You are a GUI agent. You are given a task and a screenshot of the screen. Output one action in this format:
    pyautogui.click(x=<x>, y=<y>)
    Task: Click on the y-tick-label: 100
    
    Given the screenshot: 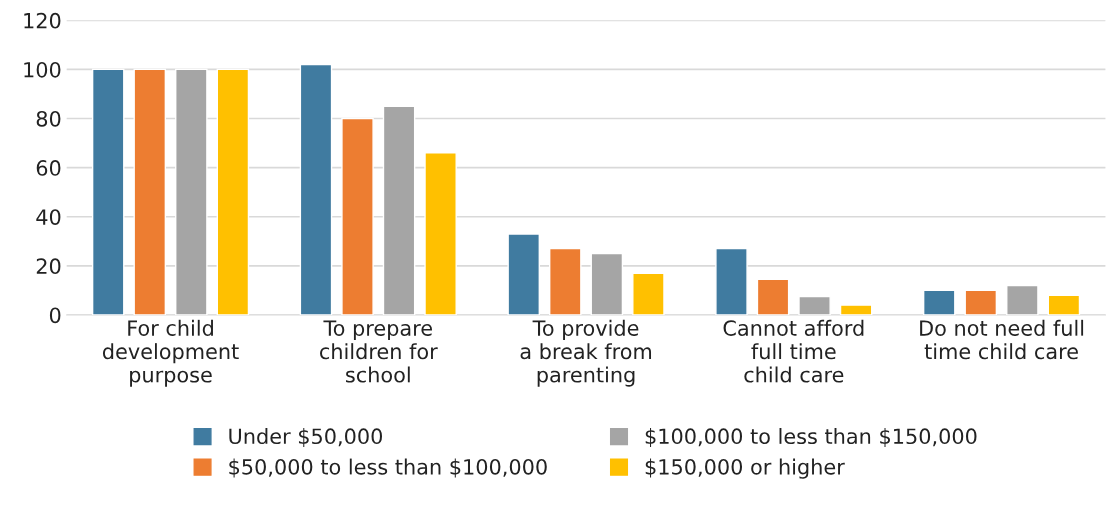 What is the action you would take?
    pyautogui.click(x=42, y=69)
    